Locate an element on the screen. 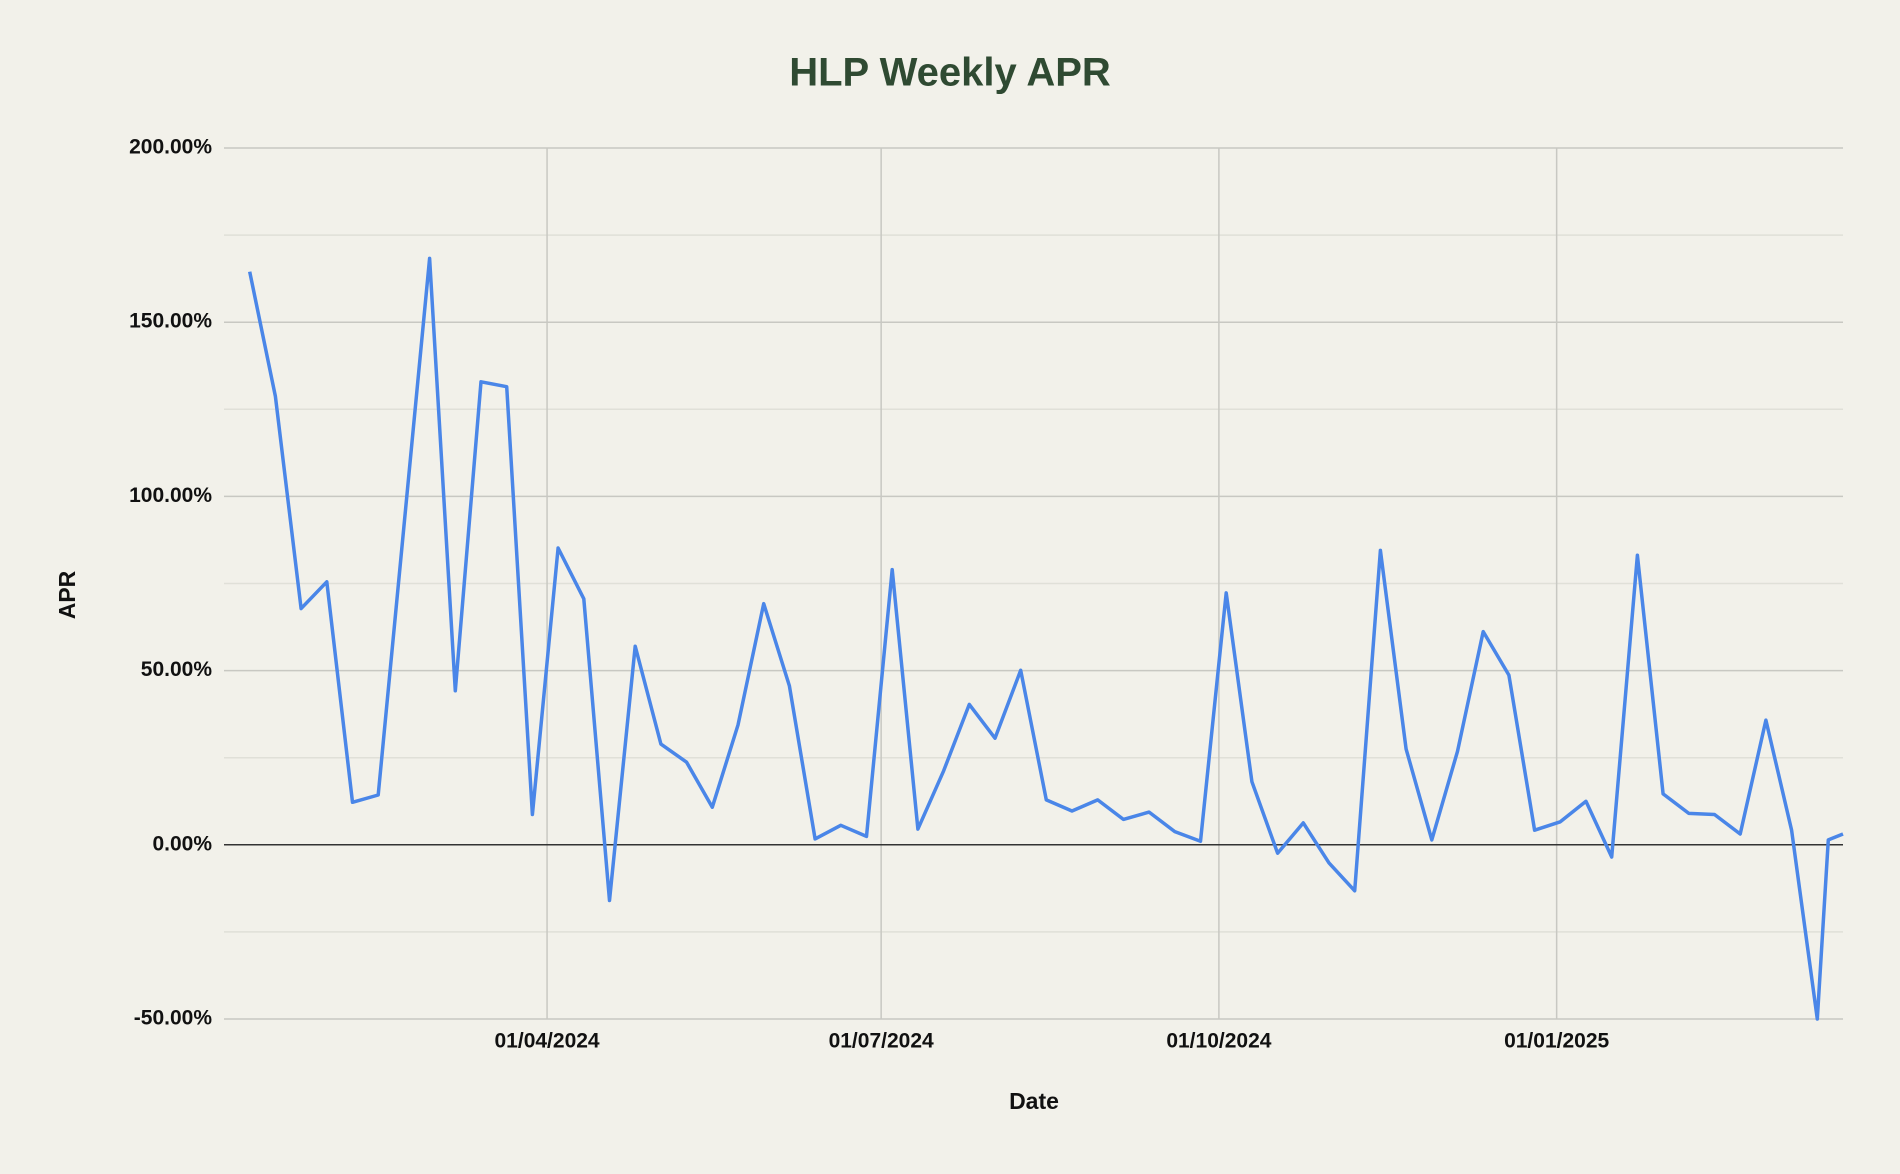 The image size is (1900, 1174). x-axis-label: Date is located at coordinates (1034, 1101).